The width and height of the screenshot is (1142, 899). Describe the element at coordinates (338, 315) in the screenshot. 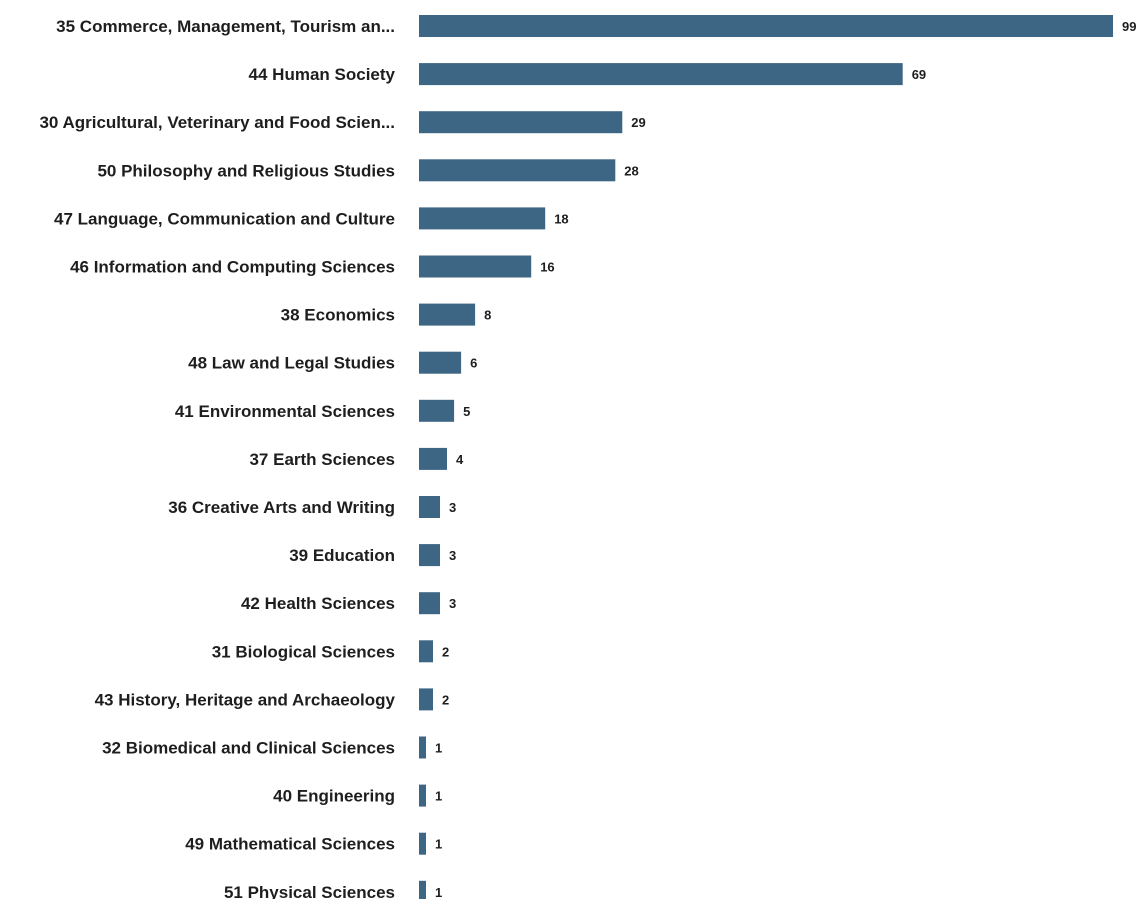

I see `category-label: 38 Economics` at that location.